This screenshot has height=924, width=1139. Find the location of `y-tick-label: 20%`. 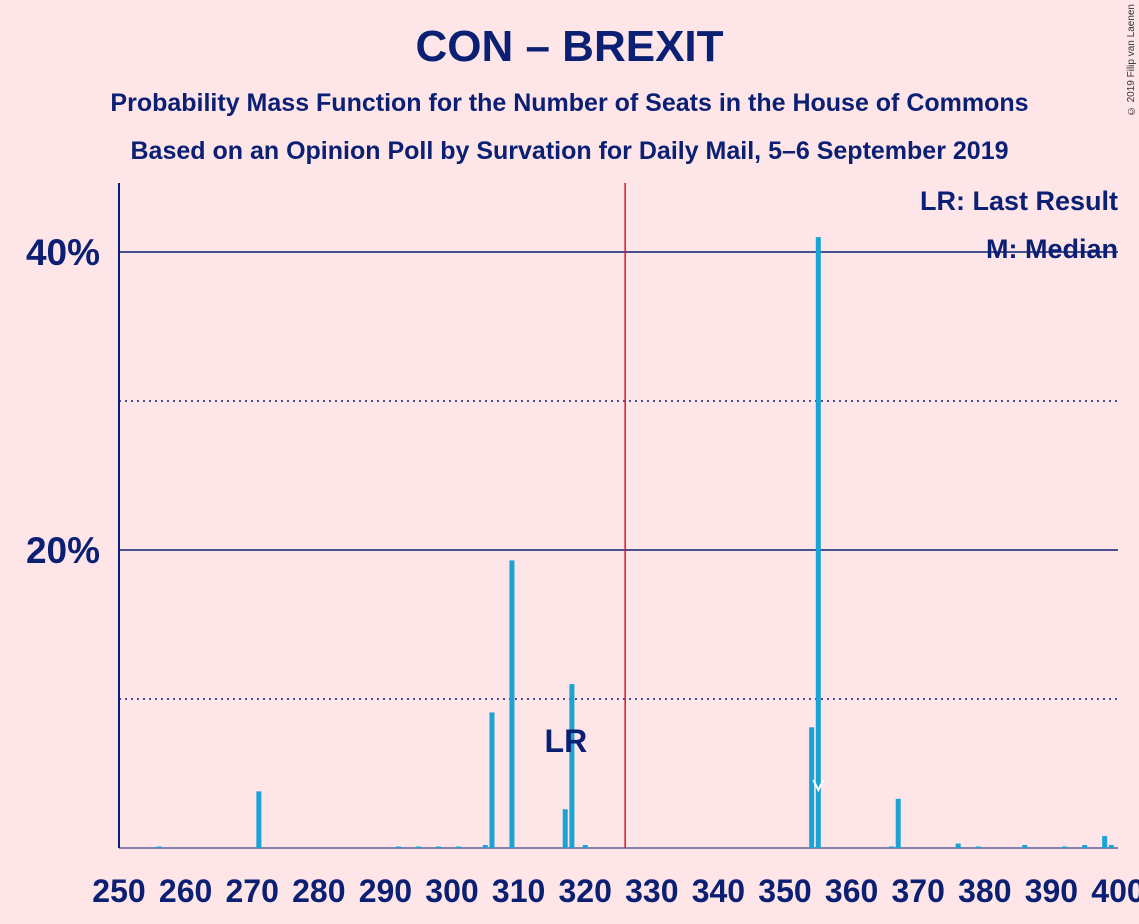

y-tick-label: 20% is located at coordinates (63, 550).